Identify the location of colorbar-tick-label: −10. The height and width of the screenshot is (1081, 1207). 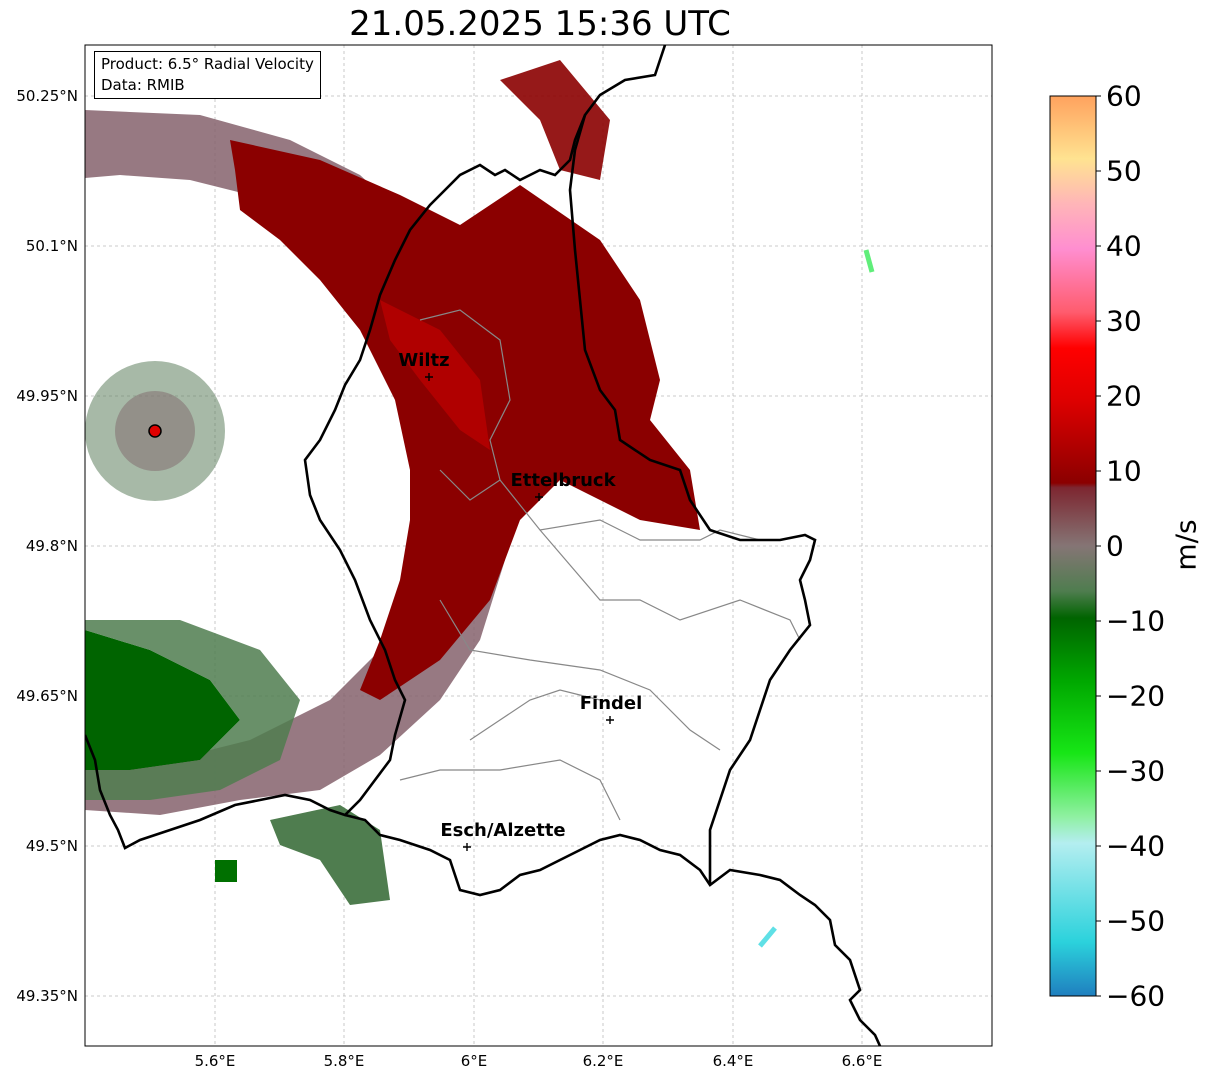
(1136, 621).